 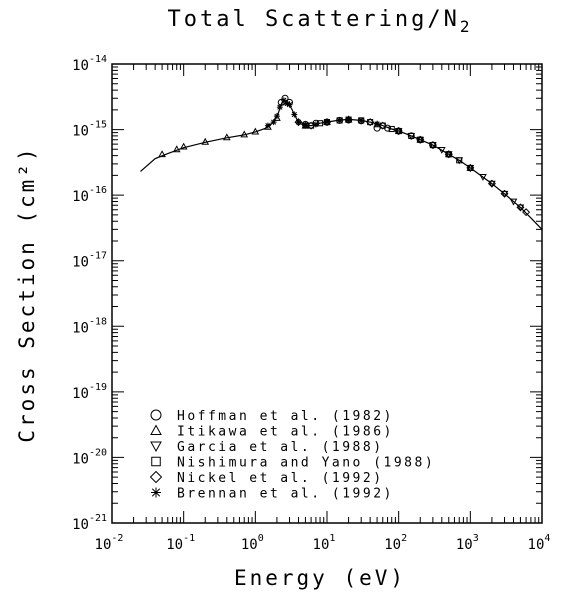 I want to click on y-tick-label: 10-15, so click(x=89, y=130).